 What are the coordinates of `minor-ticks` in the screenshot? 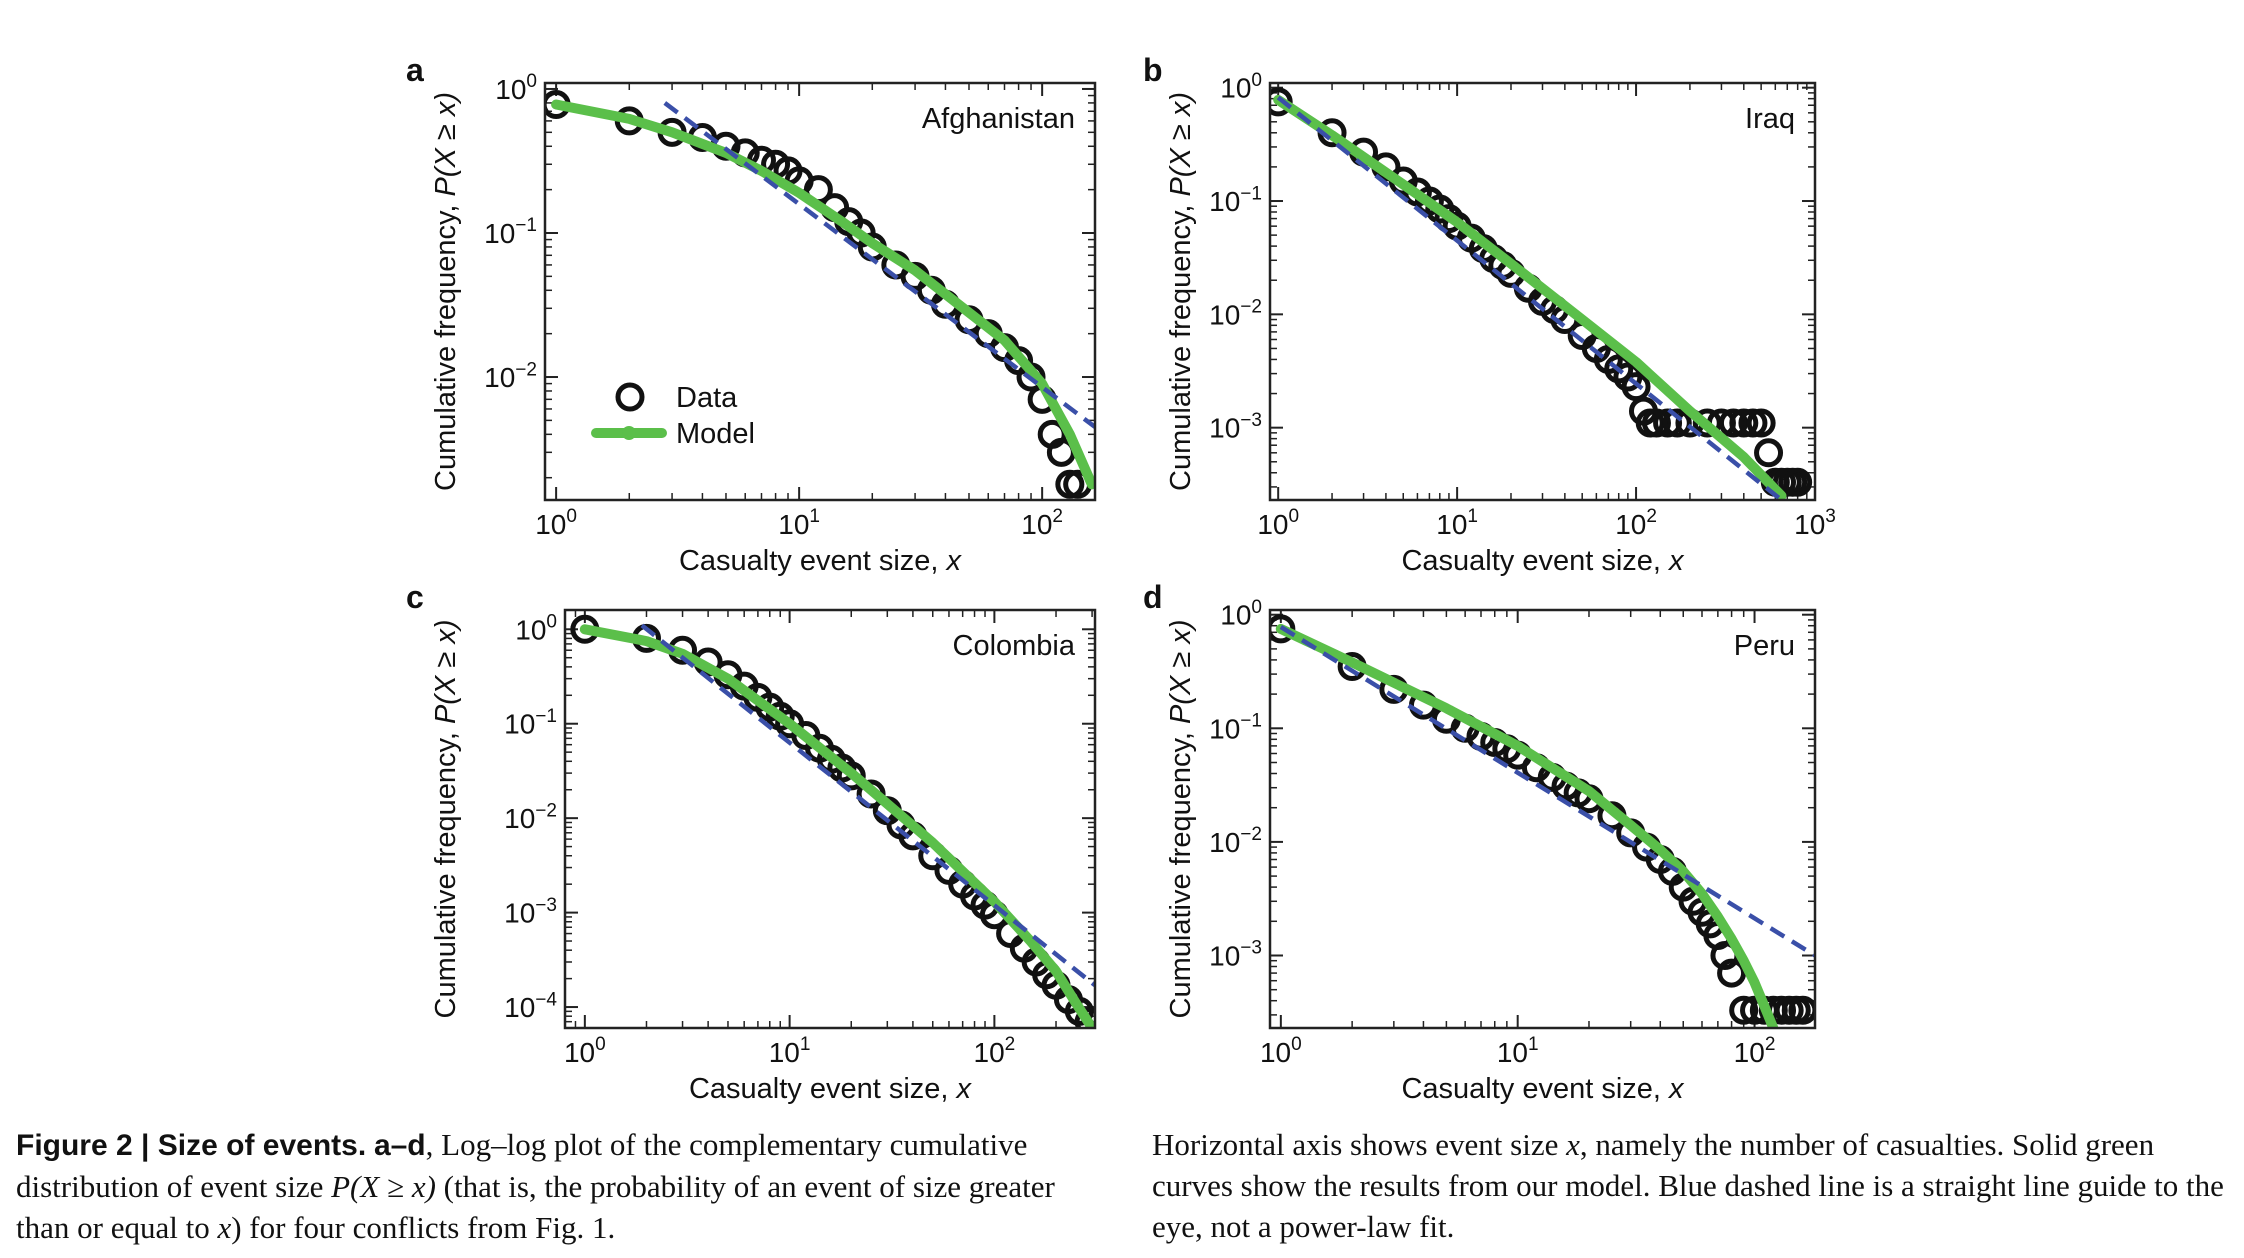 It's located at (829, 819).